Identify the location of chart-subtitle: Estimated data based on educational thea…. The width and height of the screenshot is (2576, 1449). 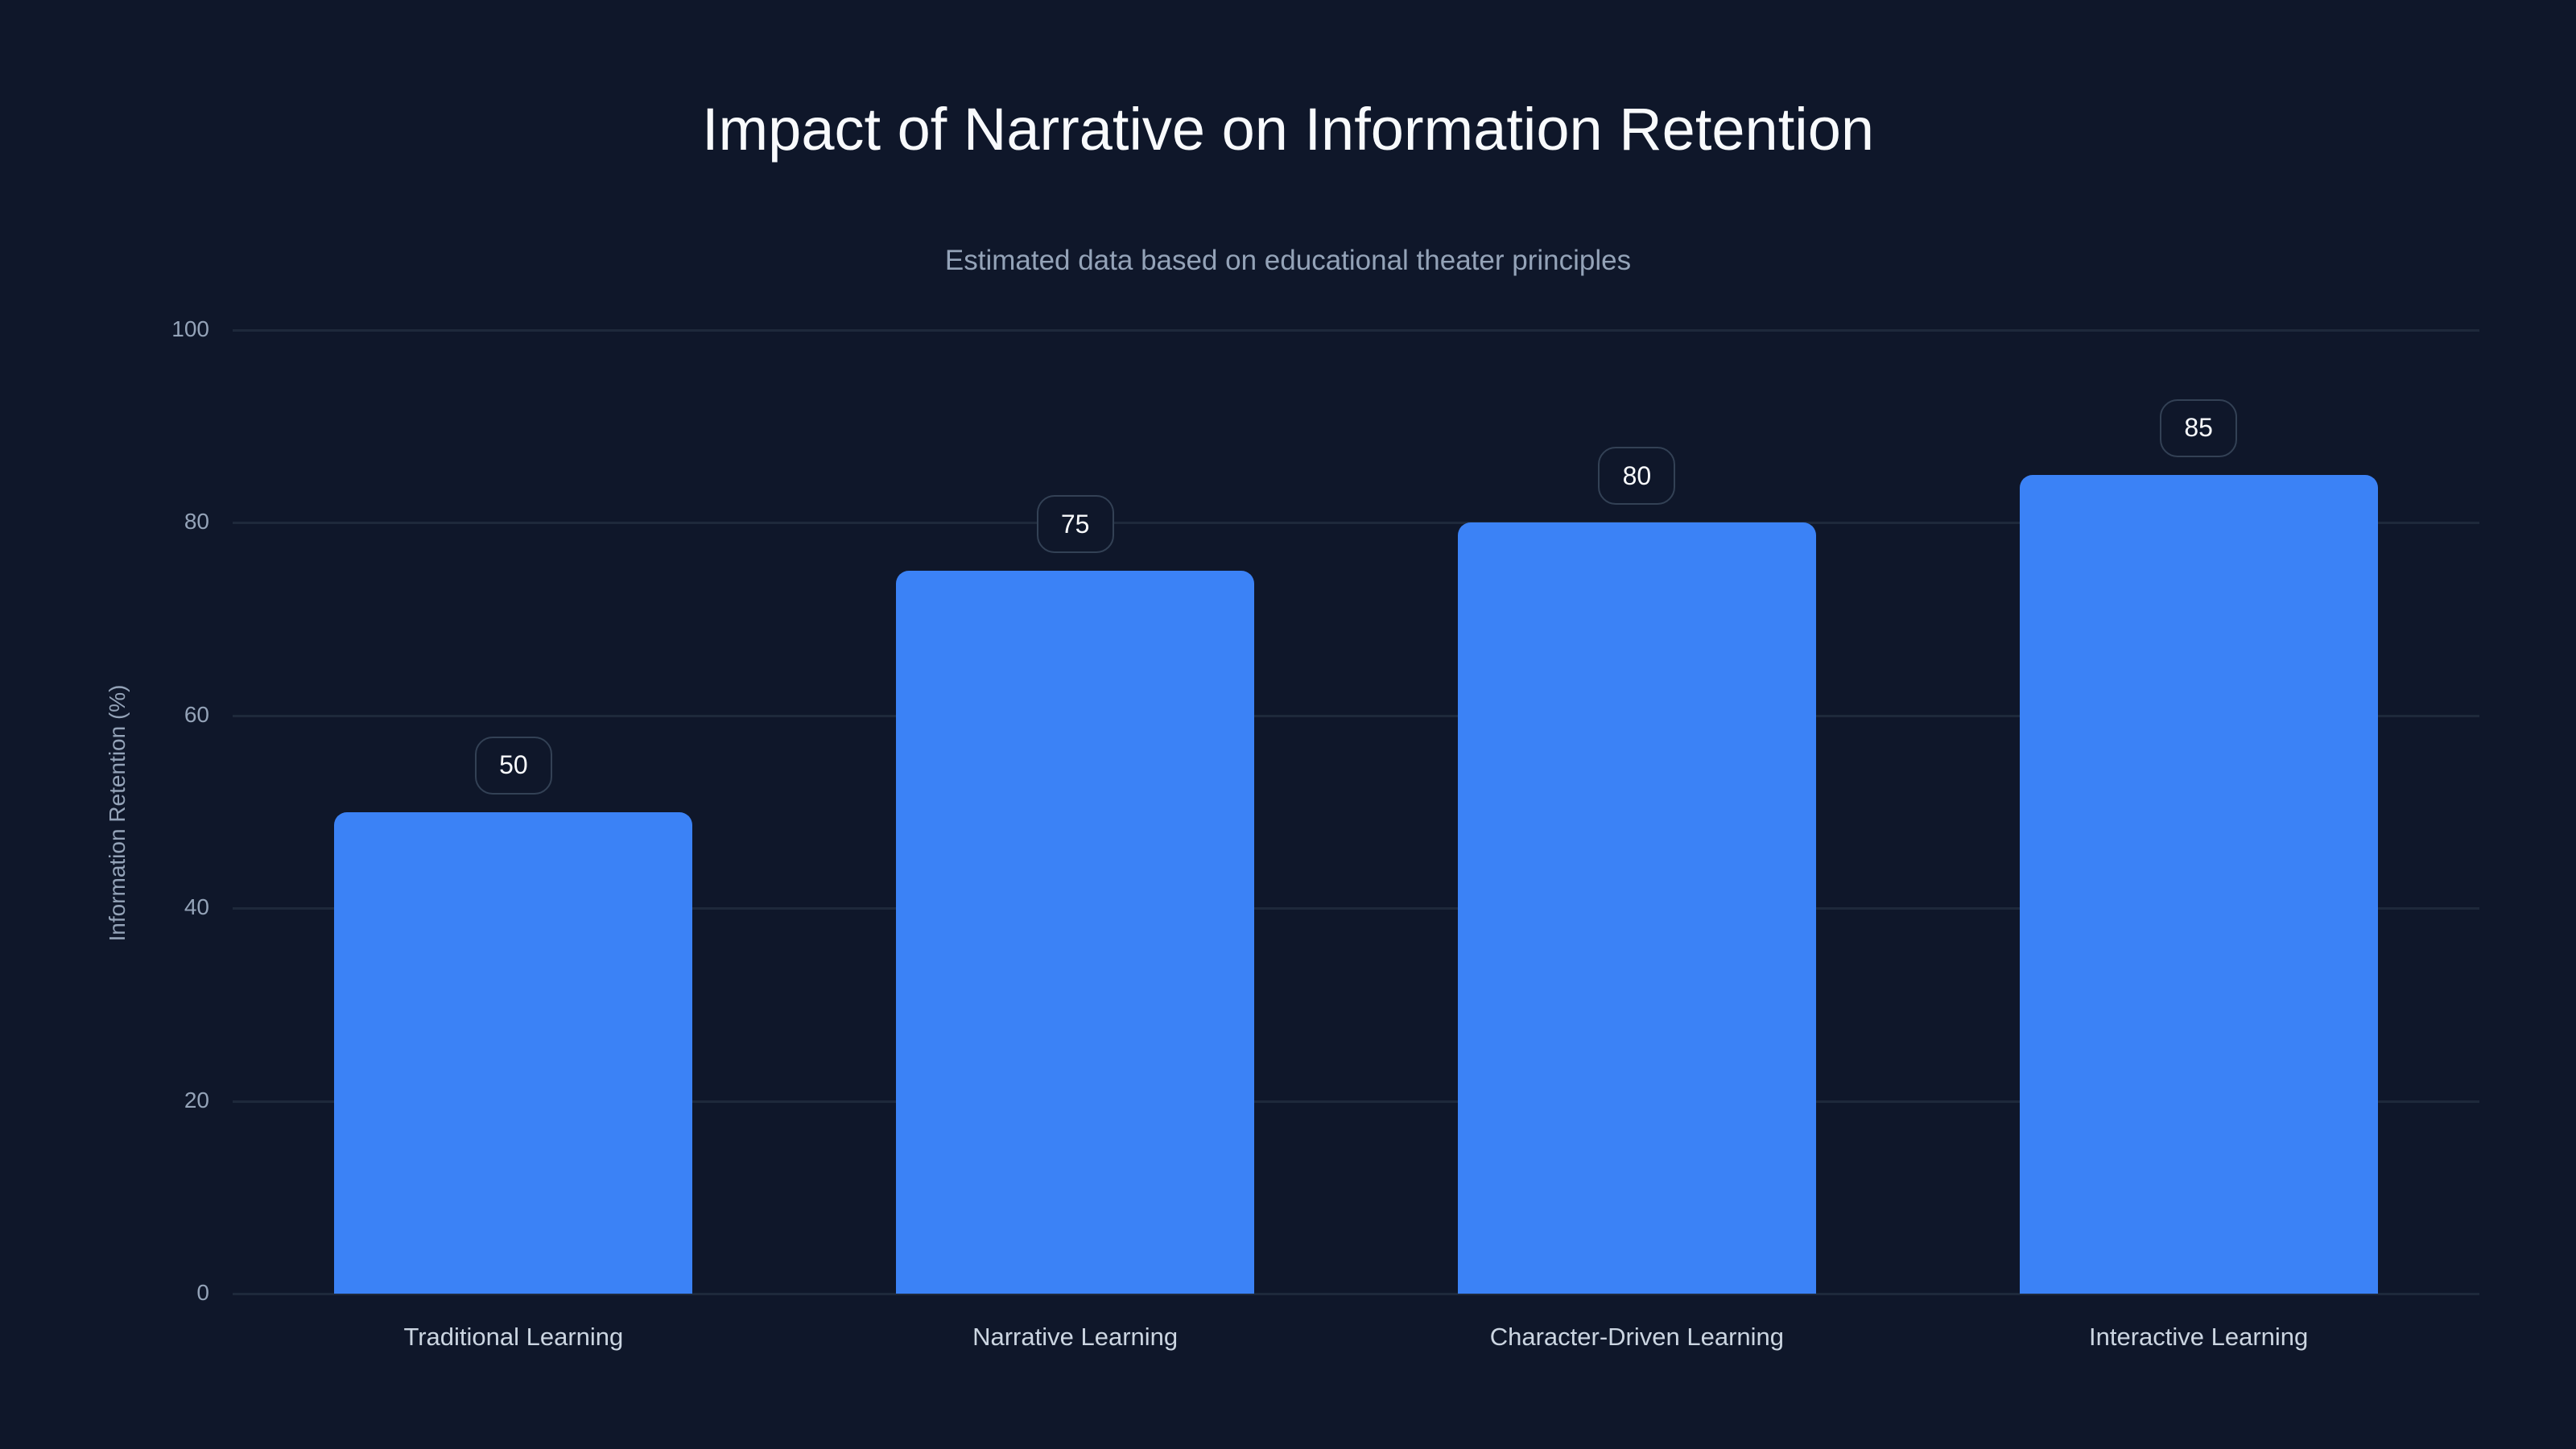
(1288, 260).